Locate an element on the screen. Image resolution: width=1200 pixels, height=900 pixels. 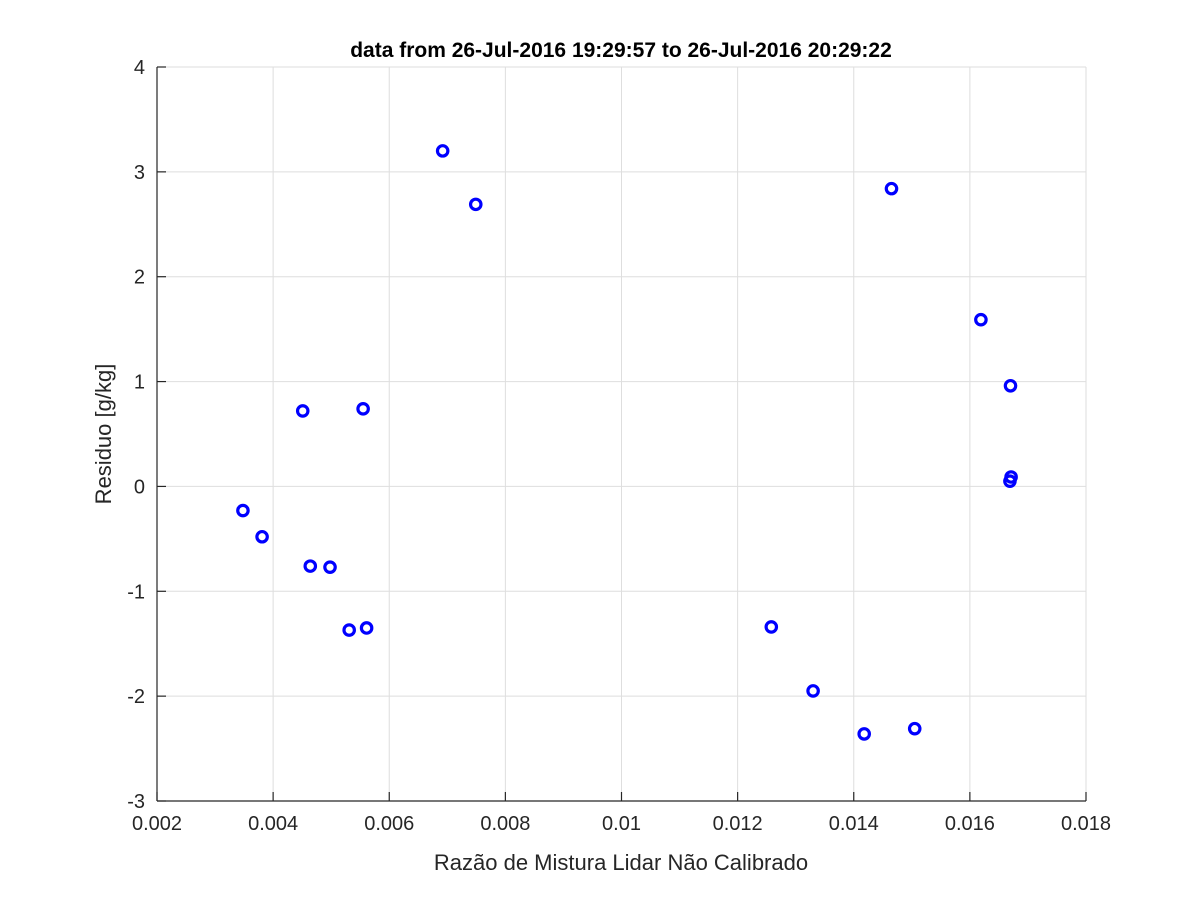
y-tick-label: 3 is located at coordinates (139, 173).